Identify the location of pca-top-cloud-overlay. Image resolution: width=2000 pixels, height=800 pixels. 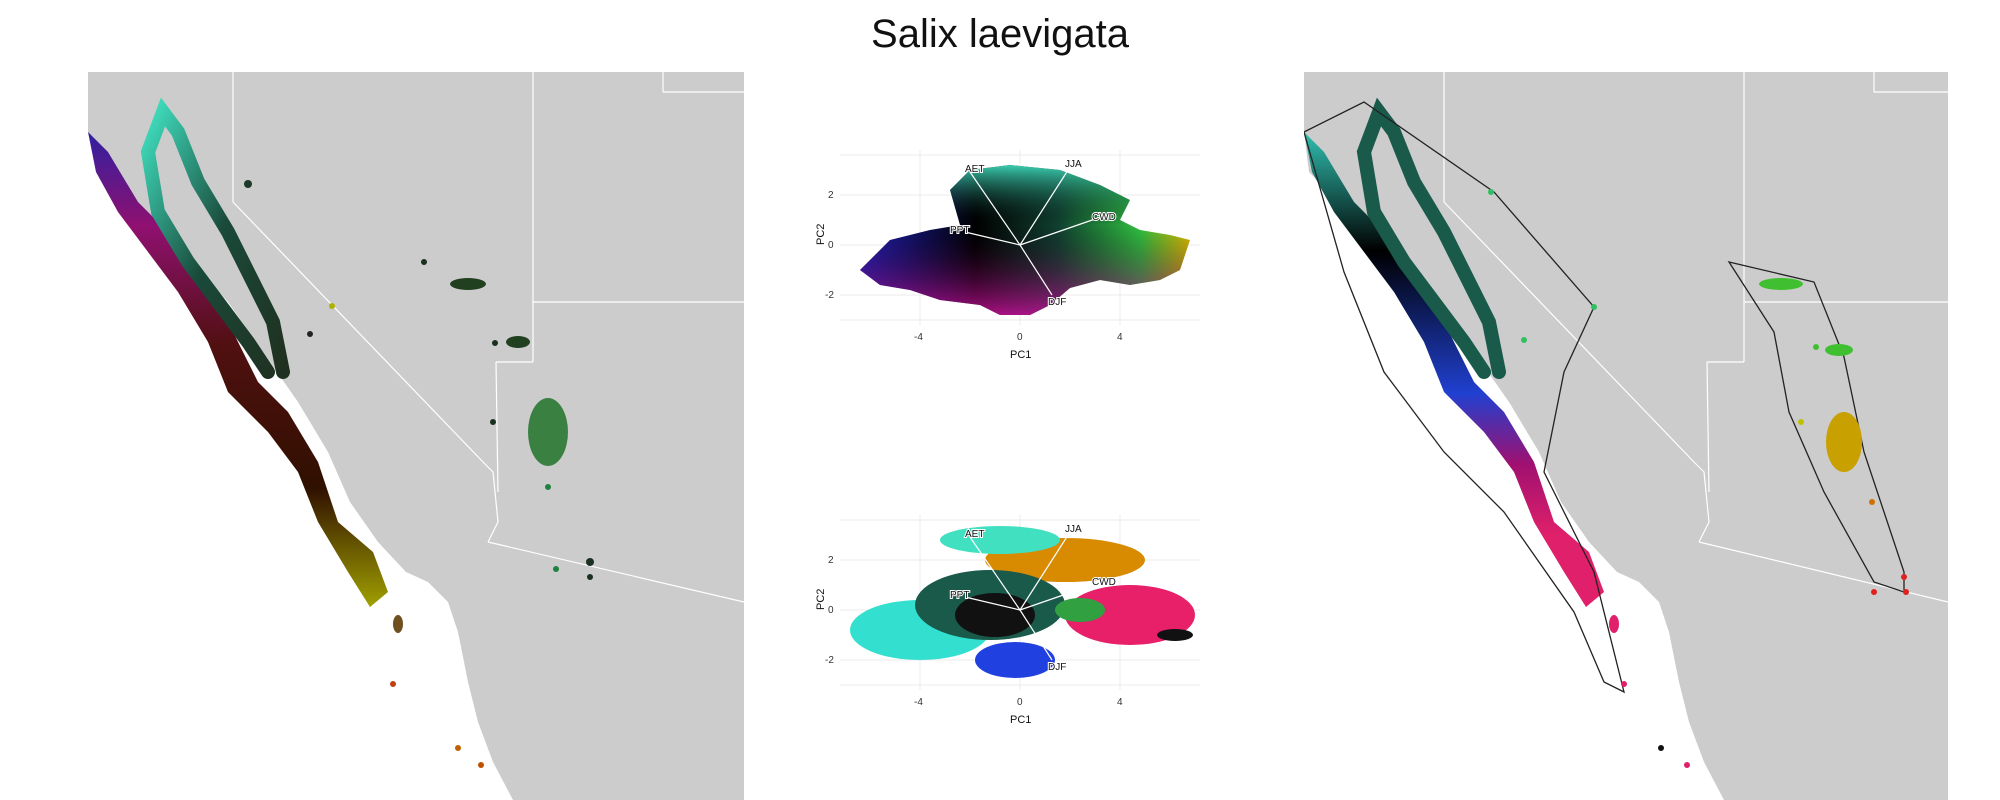
(1025, 240).